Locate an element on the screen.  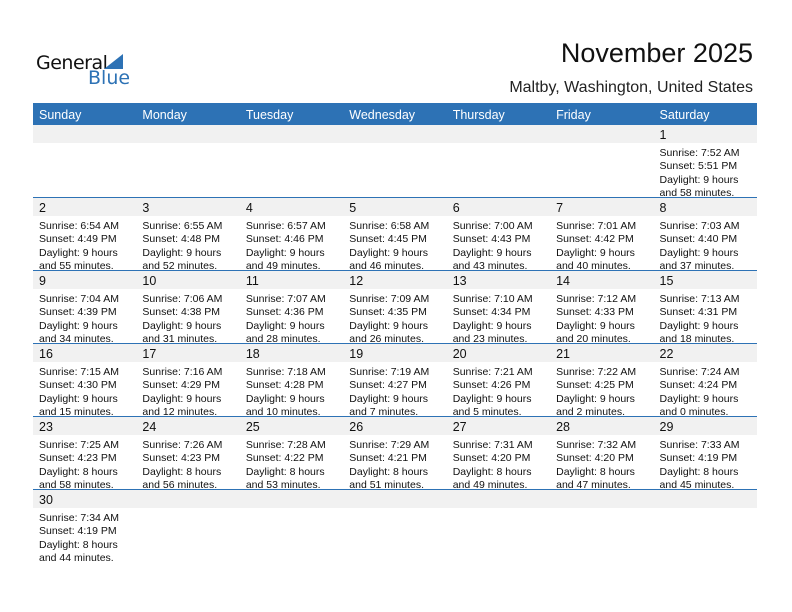
weekday-friday: Friday is located at coordinates (573, 115).